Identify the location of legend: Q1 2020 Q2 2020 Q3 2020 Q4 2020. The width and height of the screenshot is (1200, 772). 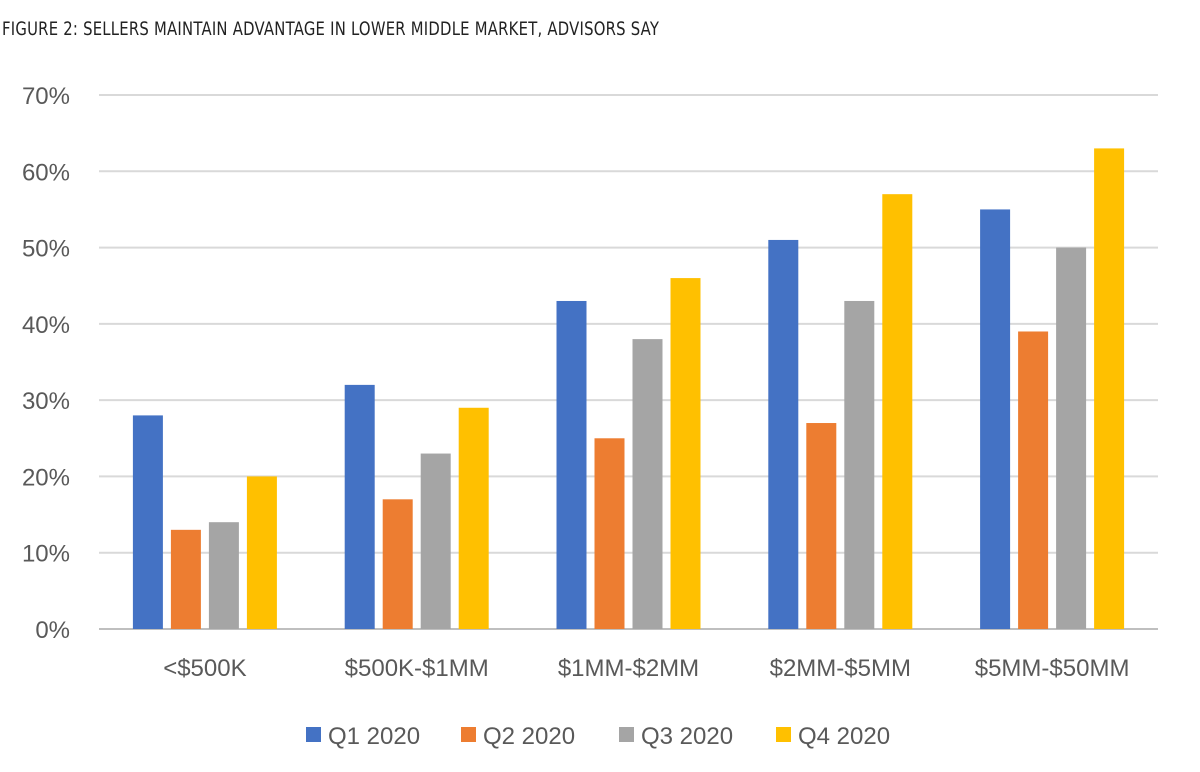
(598, 736).